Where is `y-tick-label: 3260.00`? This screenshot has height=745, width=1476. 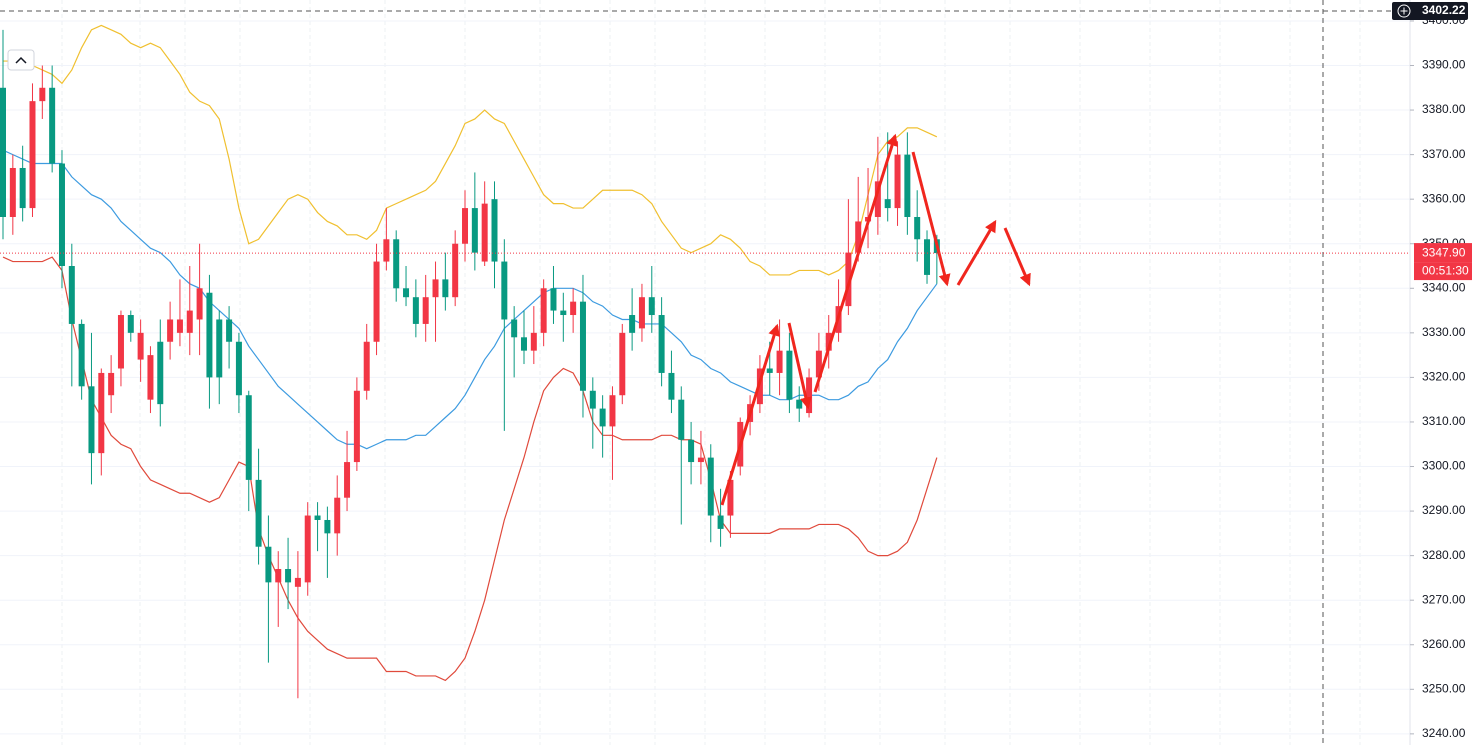 y-tick-label: 3260.00 is located at coordinates (1444, 644).